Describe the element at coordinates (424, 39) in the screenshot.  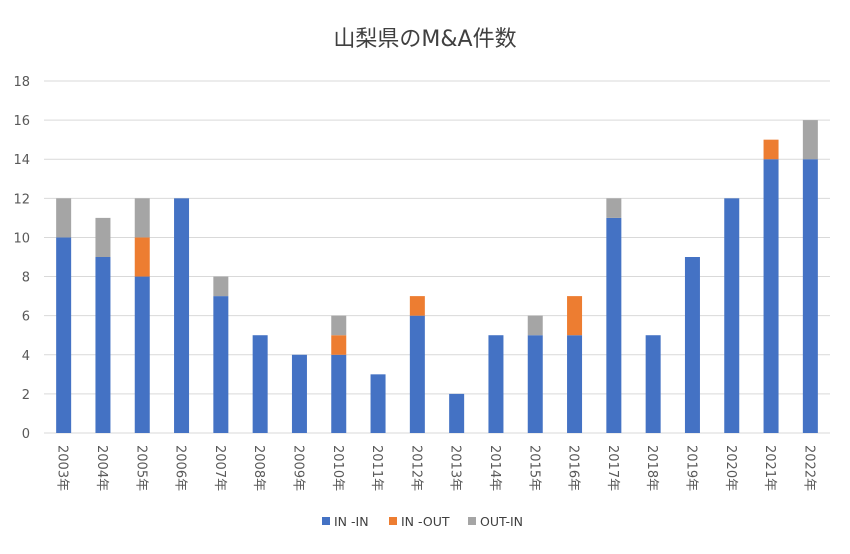
I see `chart-title: 山梨県のM&A件数` at that location.